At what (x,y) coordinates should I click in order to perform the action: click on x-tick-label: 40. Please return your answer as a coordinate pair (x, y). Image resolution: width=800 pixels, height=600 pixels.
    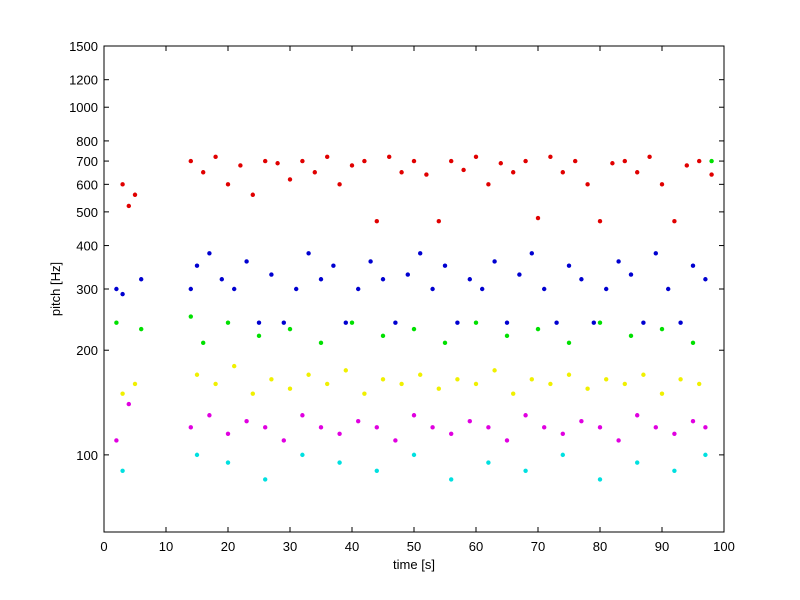
    Looking at the image, I should click on (352, 546).